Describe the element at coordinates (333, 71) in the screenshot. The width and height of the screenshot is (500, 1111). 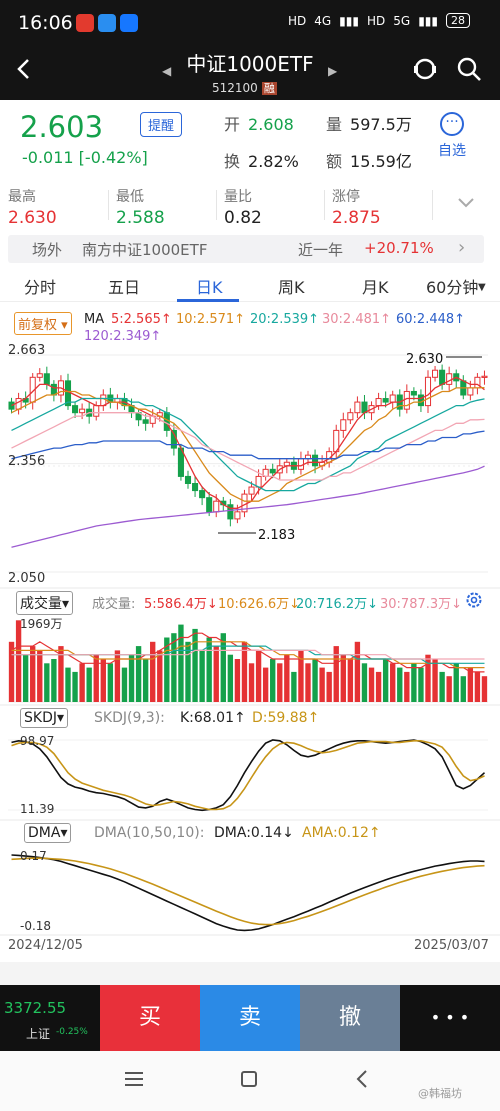
I see `next-stock-icon: ▶` at that location.